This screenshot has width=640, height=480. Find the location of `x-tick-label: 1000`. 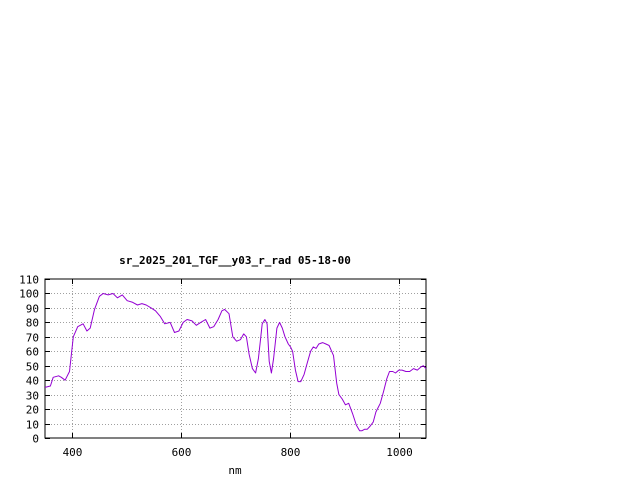

x-tick-label: 1000 is located at coordinates (399, 452).